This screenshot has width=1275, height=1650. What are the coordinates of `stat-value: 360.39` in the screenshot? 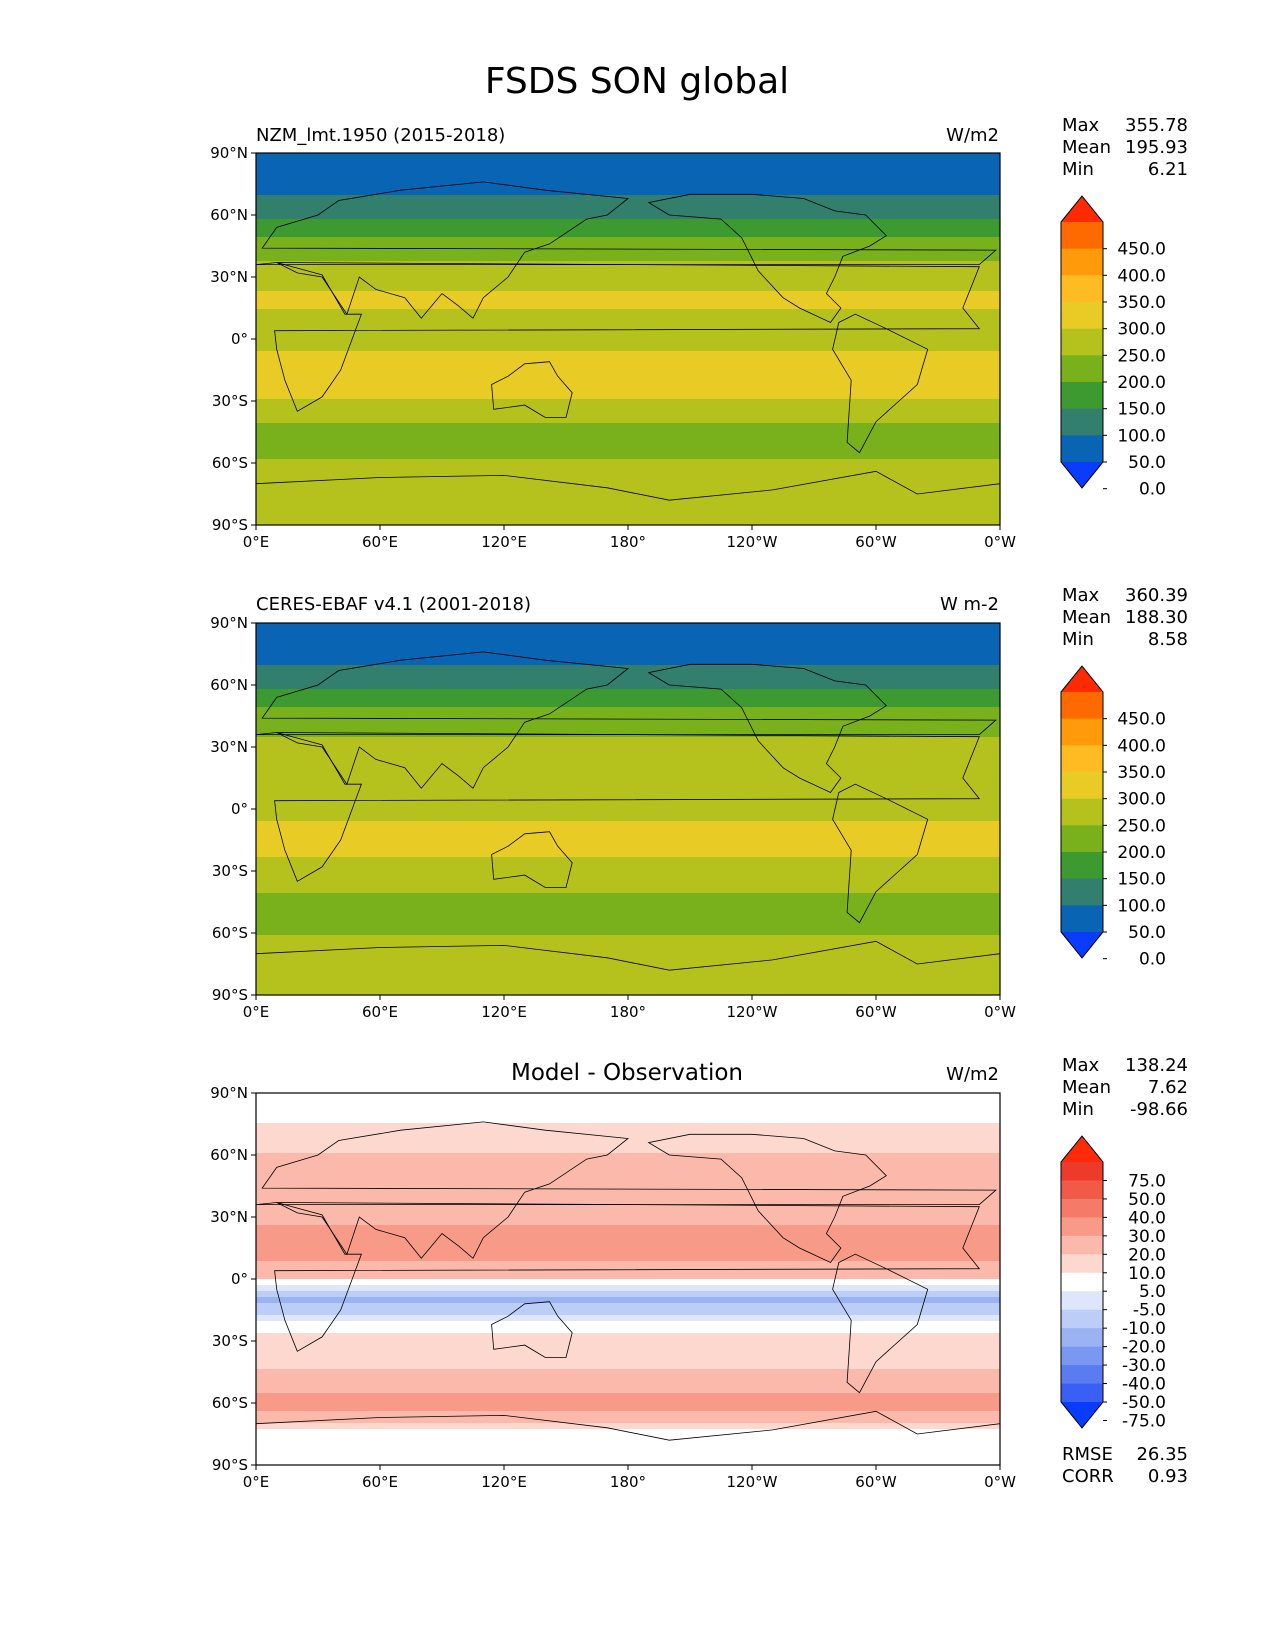 It's located at (1156, 595).